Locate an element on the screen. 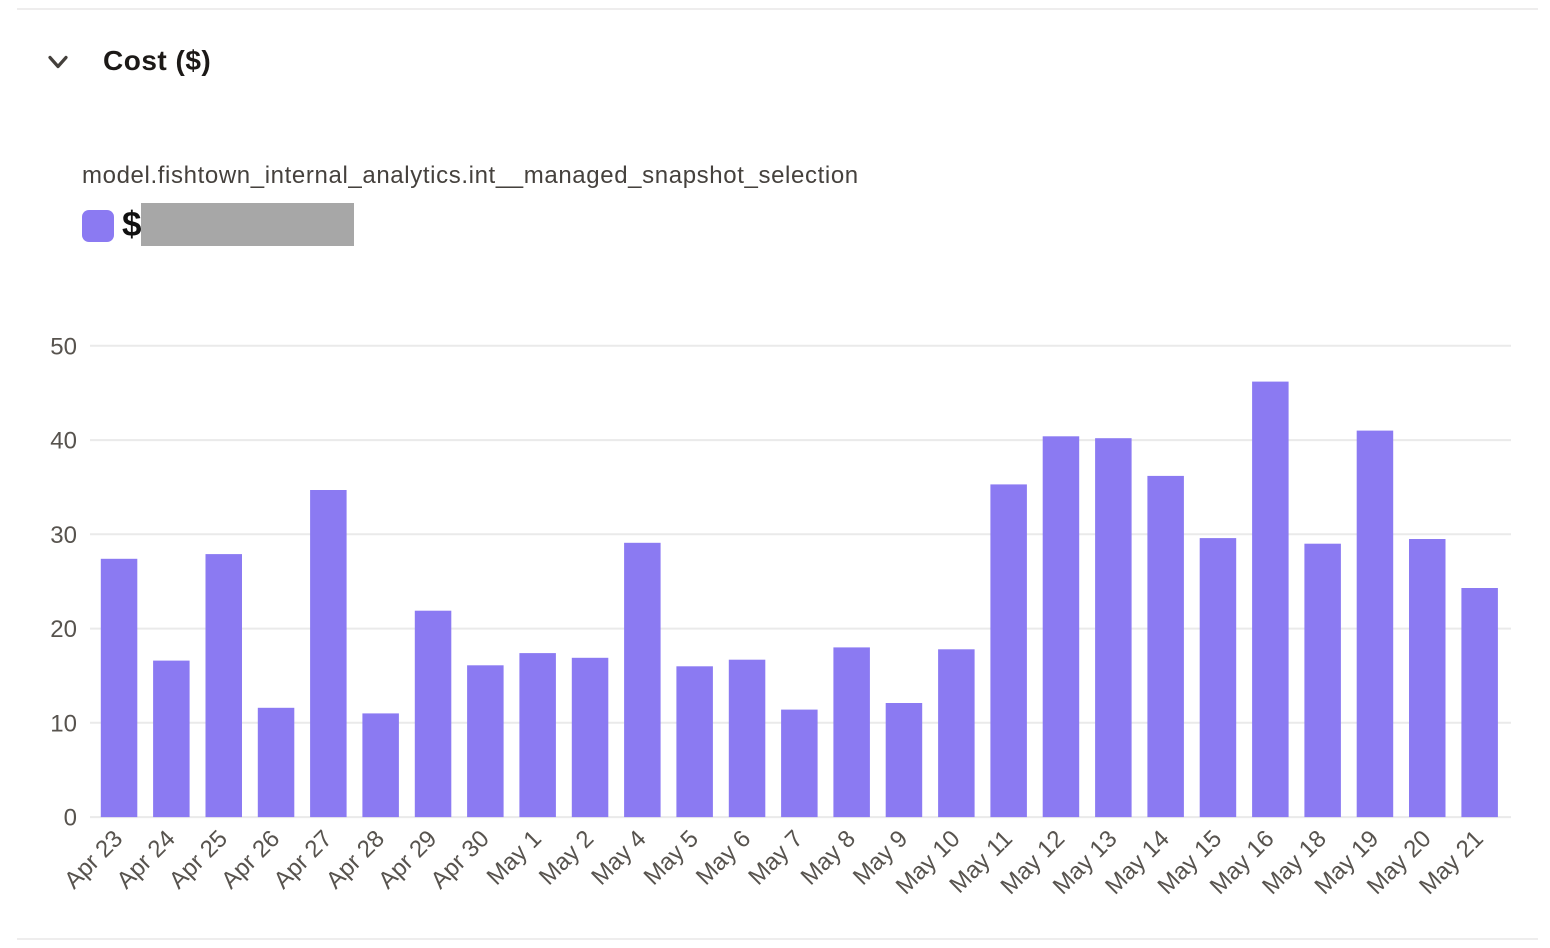  svg-text: Apr 26 is located at coordinates (250, 859).